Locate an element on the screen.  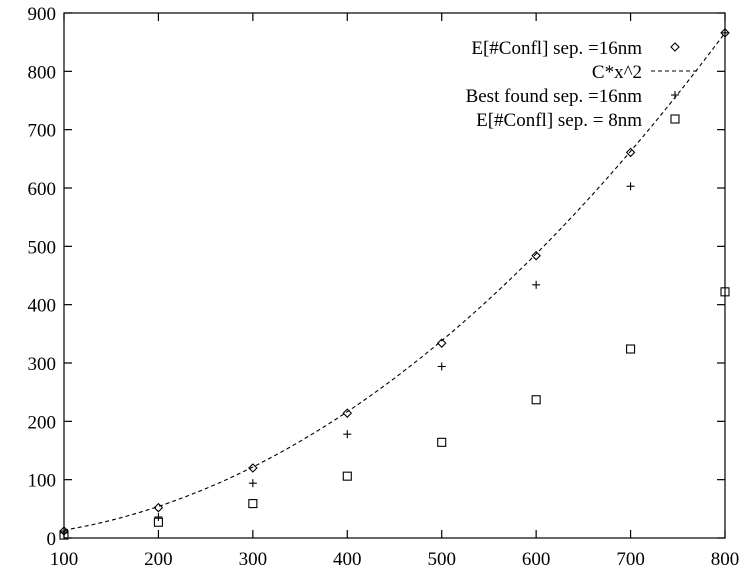
y-tick-label: 900 is located at coordinates (42, 14).